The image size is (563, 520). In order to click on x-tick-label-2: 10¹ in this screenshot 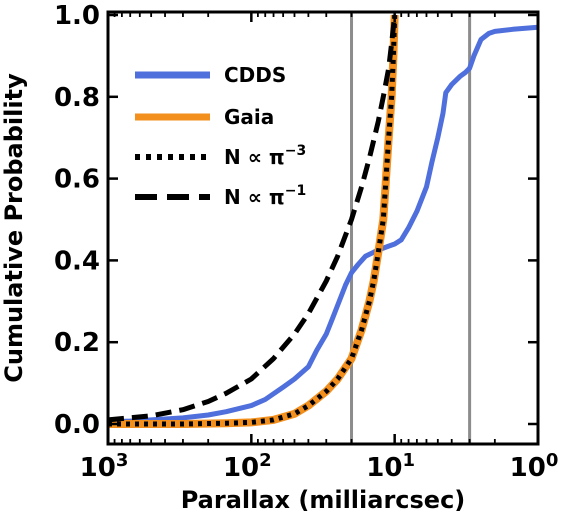, I will do `click(390, 466)`.